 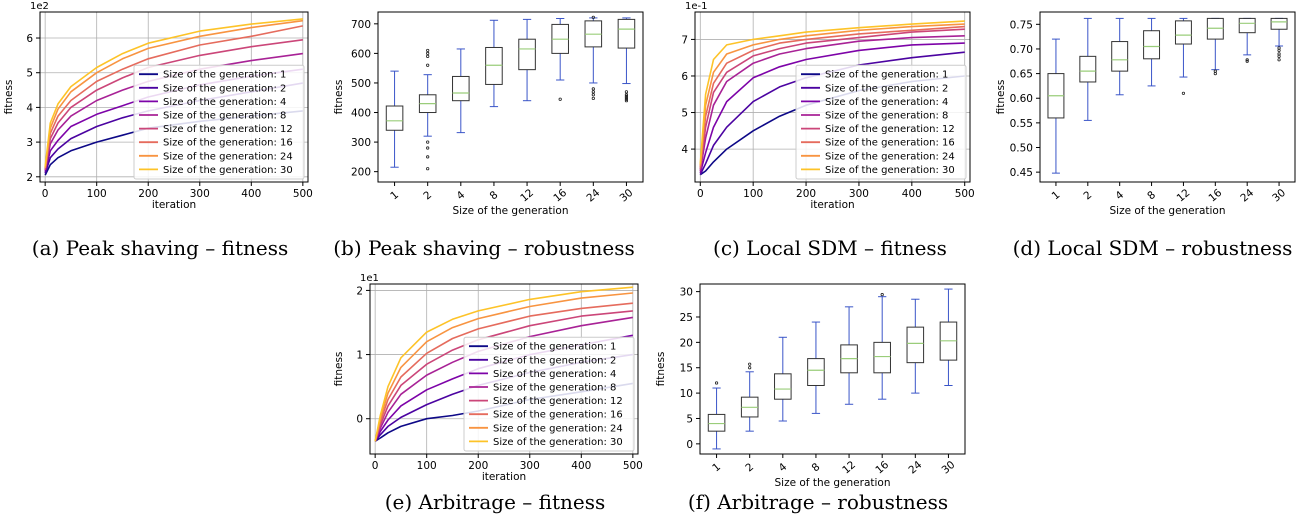 I want to click on y-tick-label: 20, so click(x=686, y=343).